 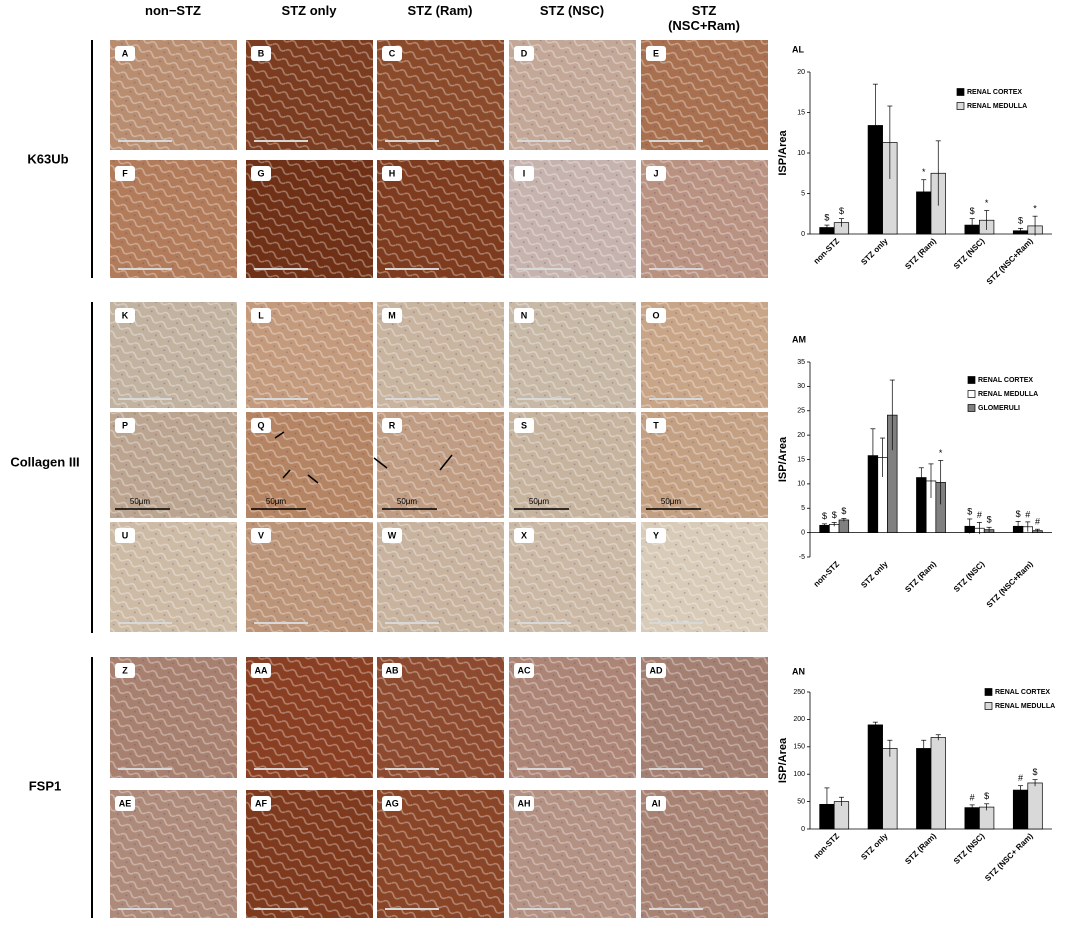 I want to click on y-tick-label: 30, so click(x=801, y=386).